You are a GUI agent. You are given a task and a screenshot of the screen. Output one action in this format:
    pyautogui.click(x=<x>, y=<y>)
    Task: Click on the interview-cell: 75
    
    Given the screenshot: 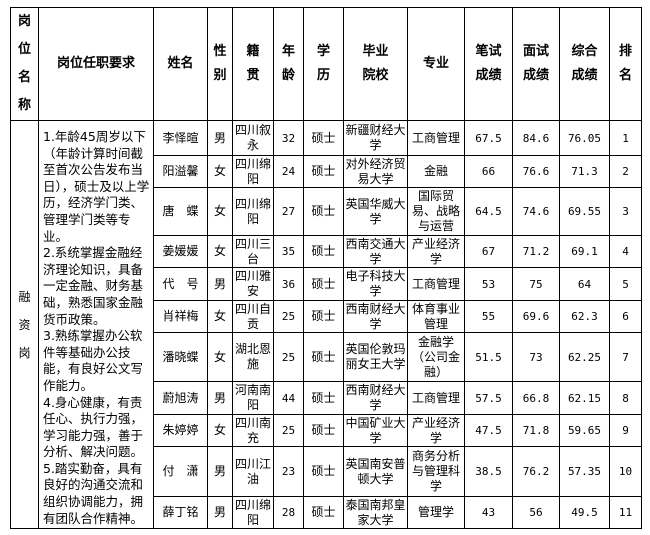 What is the action you would take?
    pyautogui.click(x=536, y=284)
    